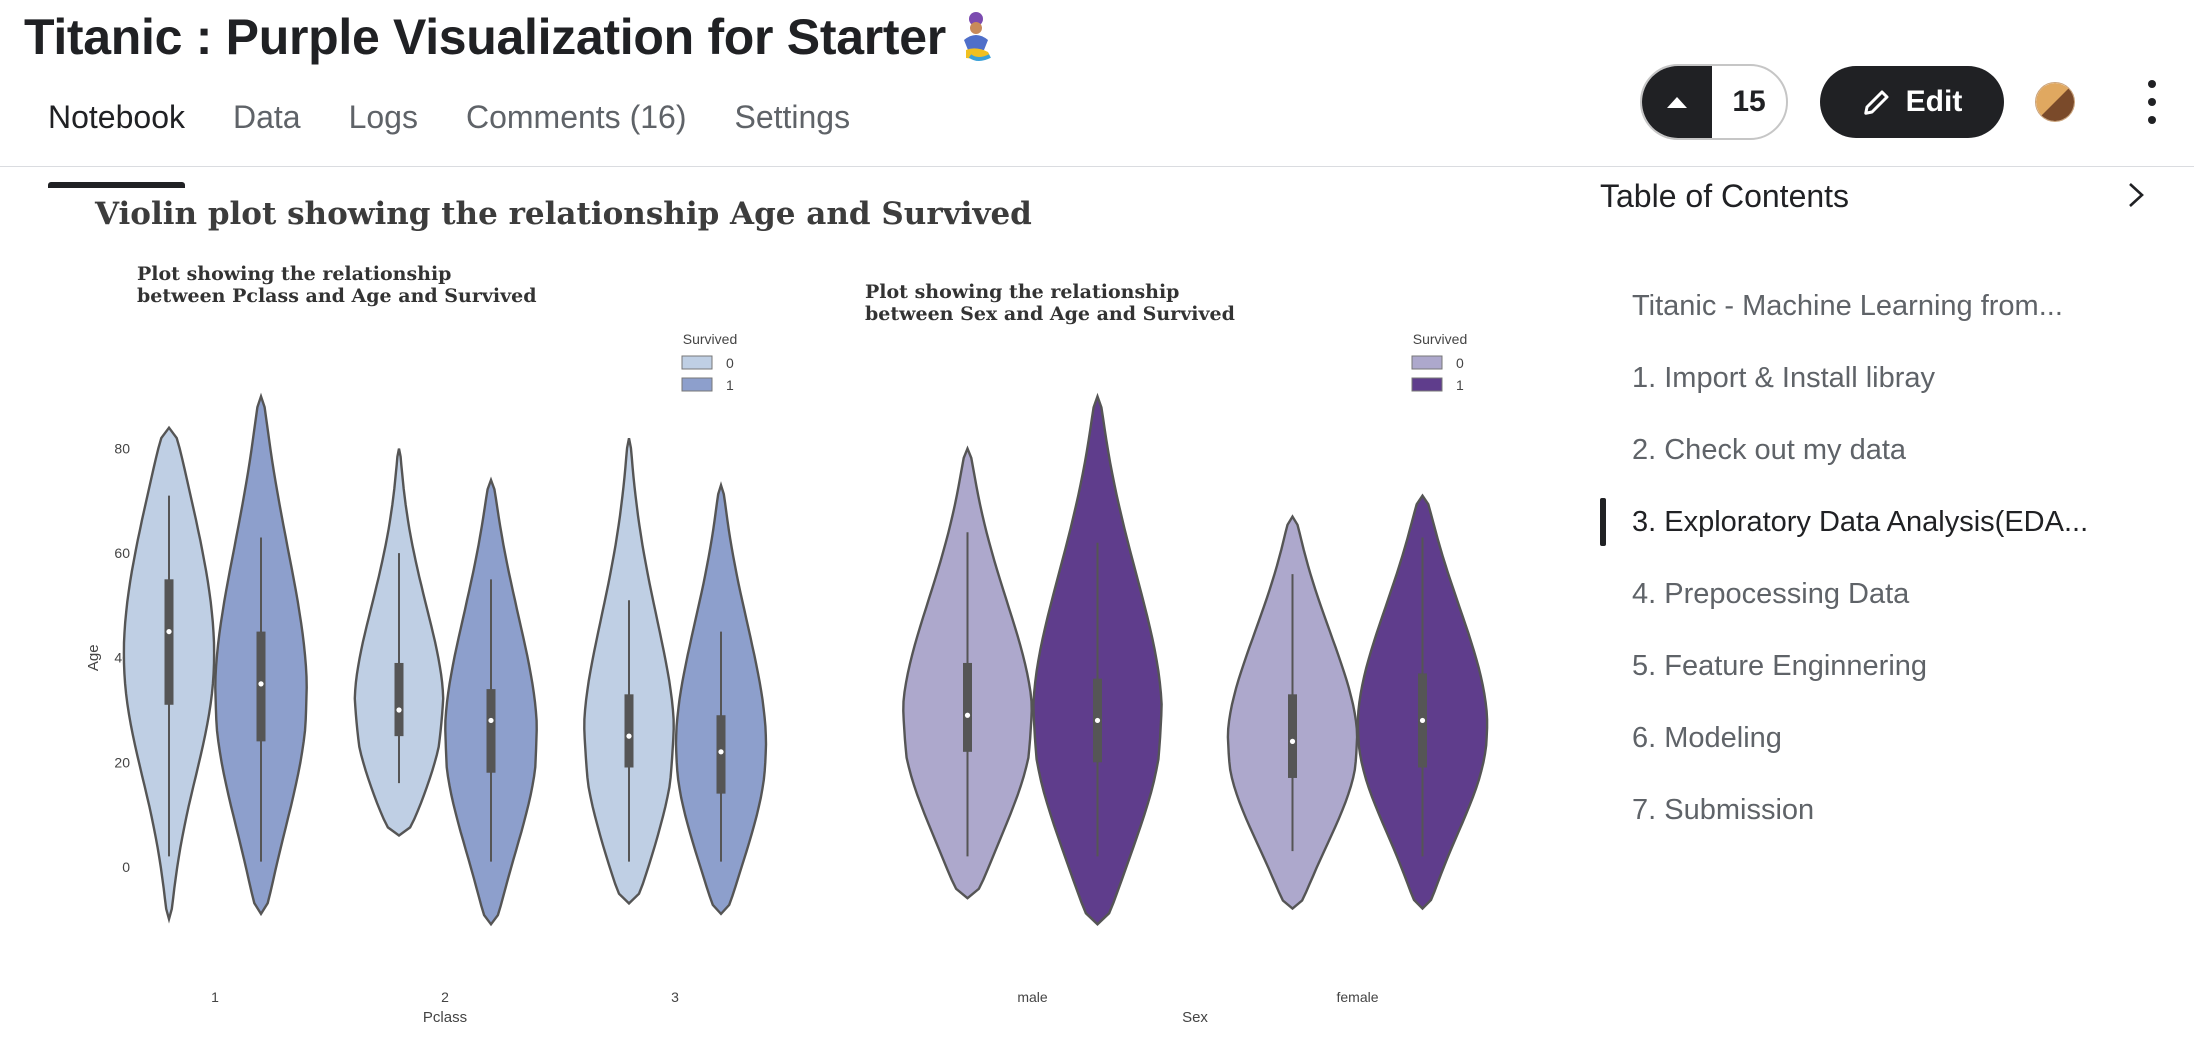 The width and height of the screenshot is (2194, 1060). What do you see at coordinates (1714, 102) in the screenshot?
I see `vote-widget: 15` at bounding box center [1714, 102].